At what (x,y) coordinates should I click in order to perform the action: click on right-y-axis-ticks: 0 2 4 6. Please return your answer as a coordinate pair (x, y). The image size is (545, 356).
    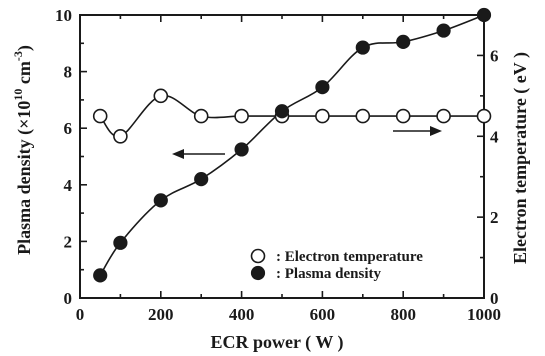
    Looking at the image, I should click on (488, 177).